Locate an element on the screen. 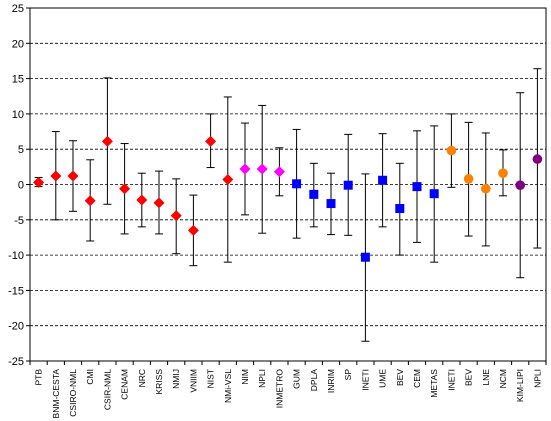 This screenshot has width=551, height=421. x-category-label: CSIR-NML is located at coordinates (107, 389).